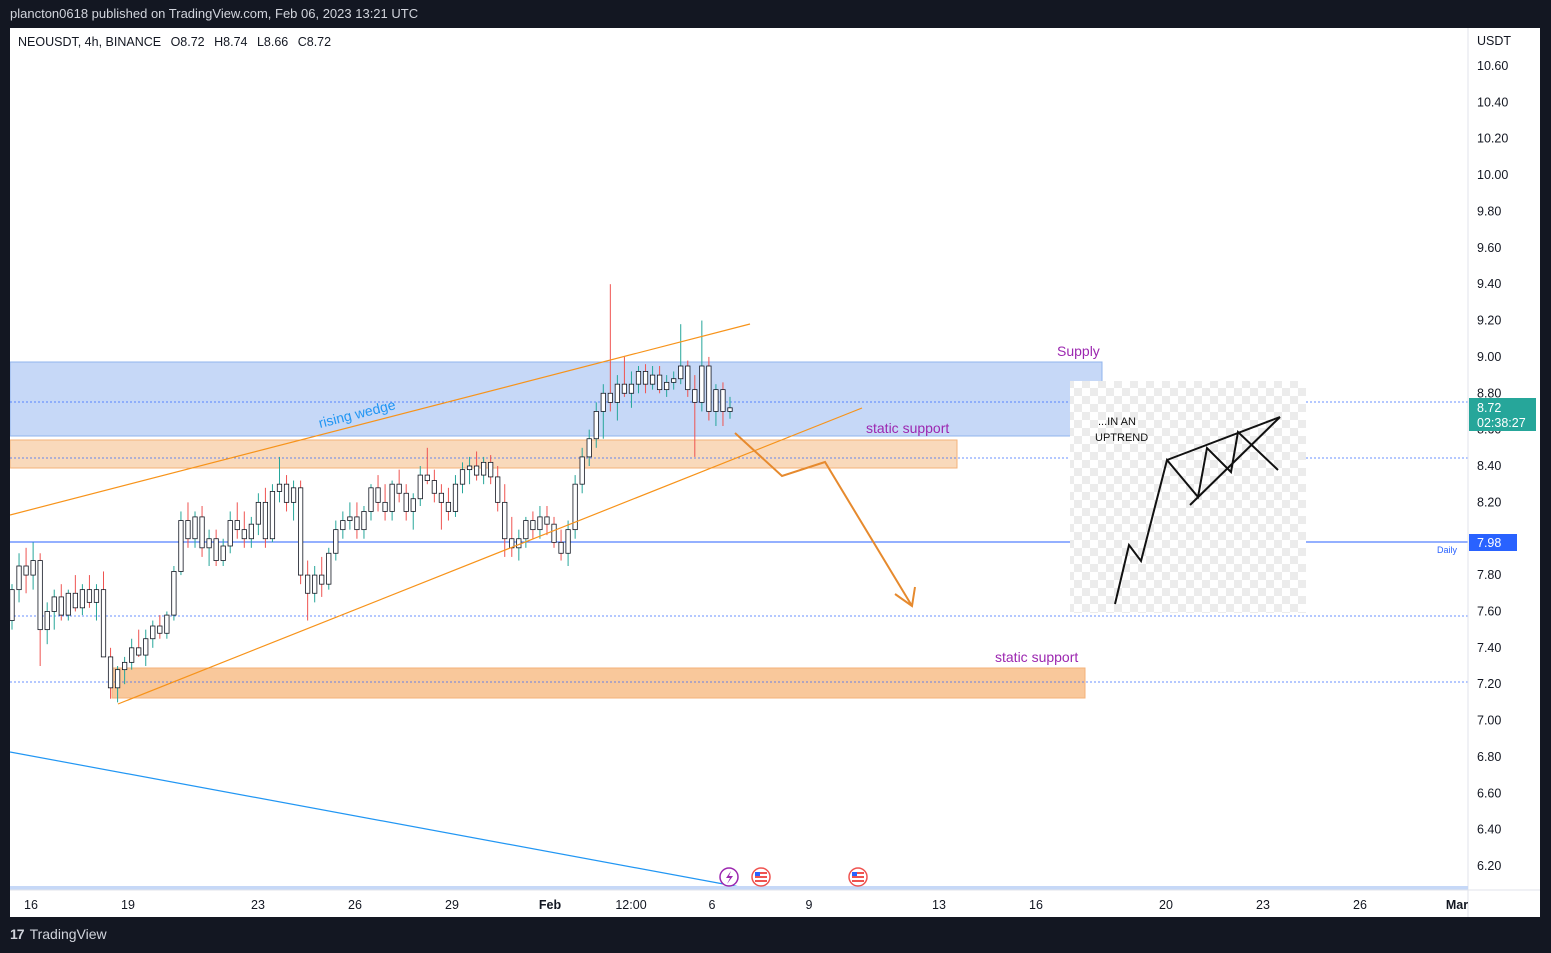 This screenshot has height=953, width=1551. I want to click on ohlc-close: C8.72, so click(314, 42).